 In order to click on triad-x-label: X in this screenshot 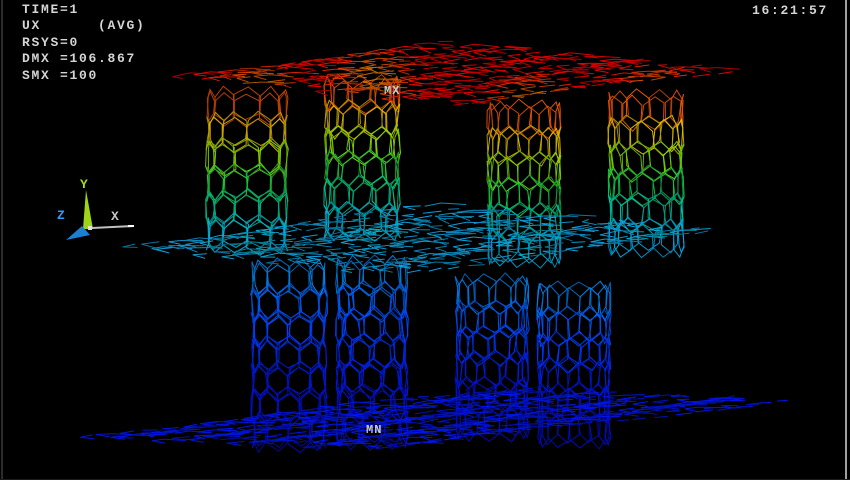, I will do `click(115, 216)`.